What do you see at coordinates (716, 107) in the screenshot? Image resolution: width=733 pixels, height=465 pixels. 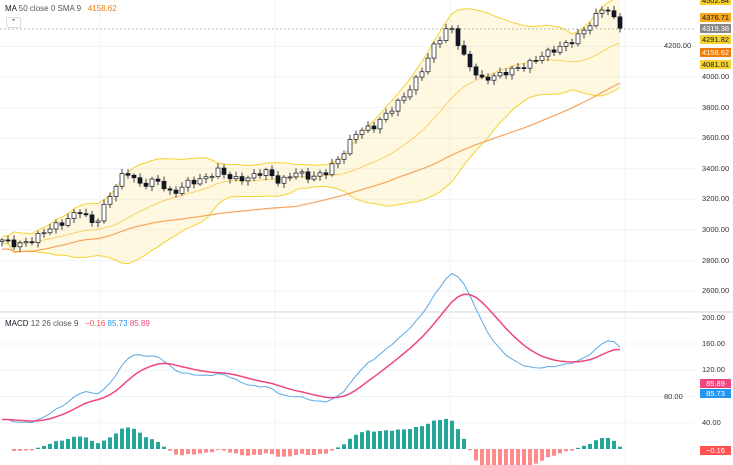 I see `price-axis-label: 3800.00` at bounding box center [716, 107].